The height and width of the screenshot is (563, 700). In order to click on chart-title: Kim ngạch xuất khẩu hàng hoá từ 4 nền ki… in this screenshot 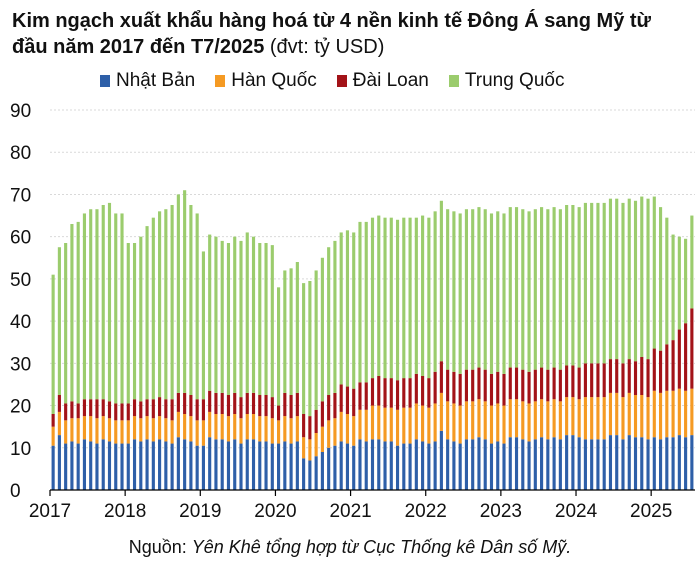, I will do `click(352, 34)`.